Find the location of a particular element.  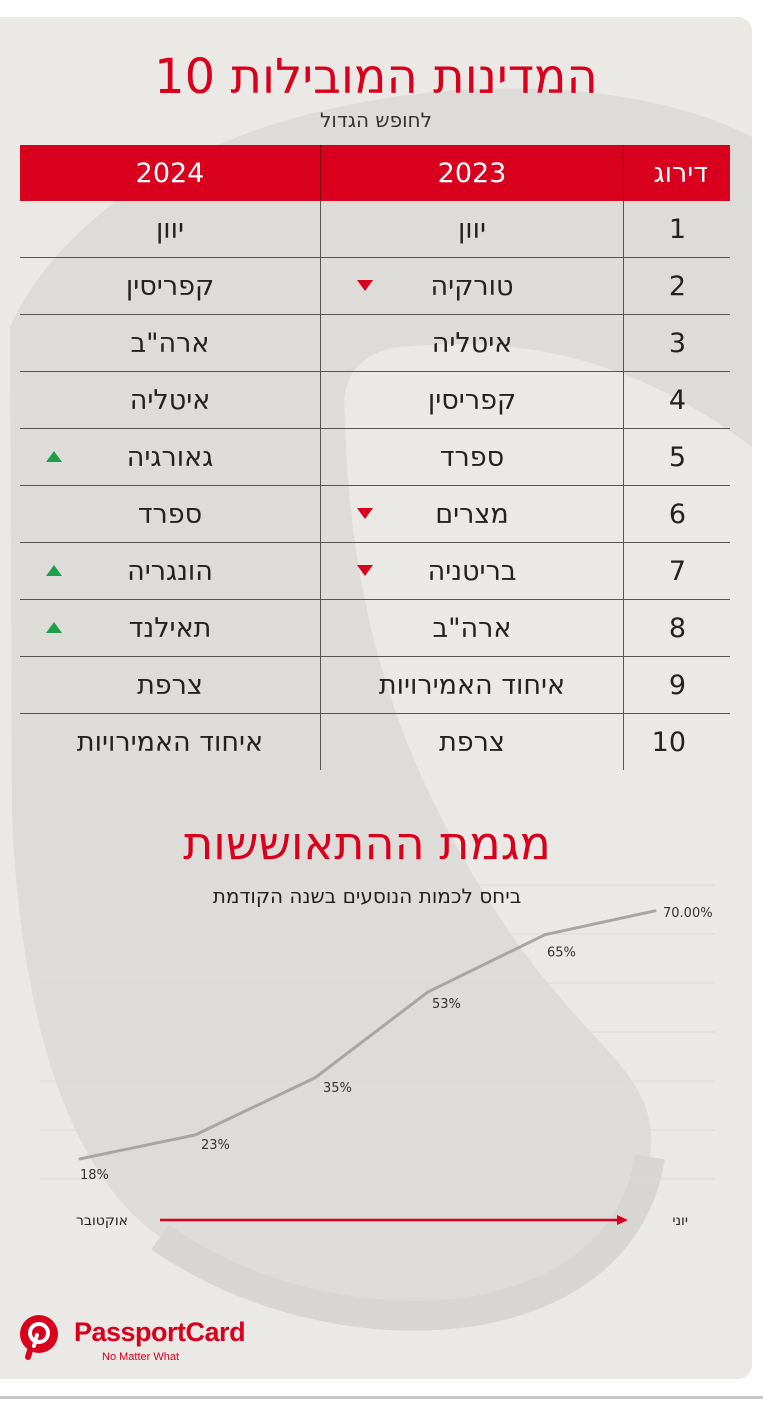

chart-data-label: 35% is located at coordinates (337, 1088).